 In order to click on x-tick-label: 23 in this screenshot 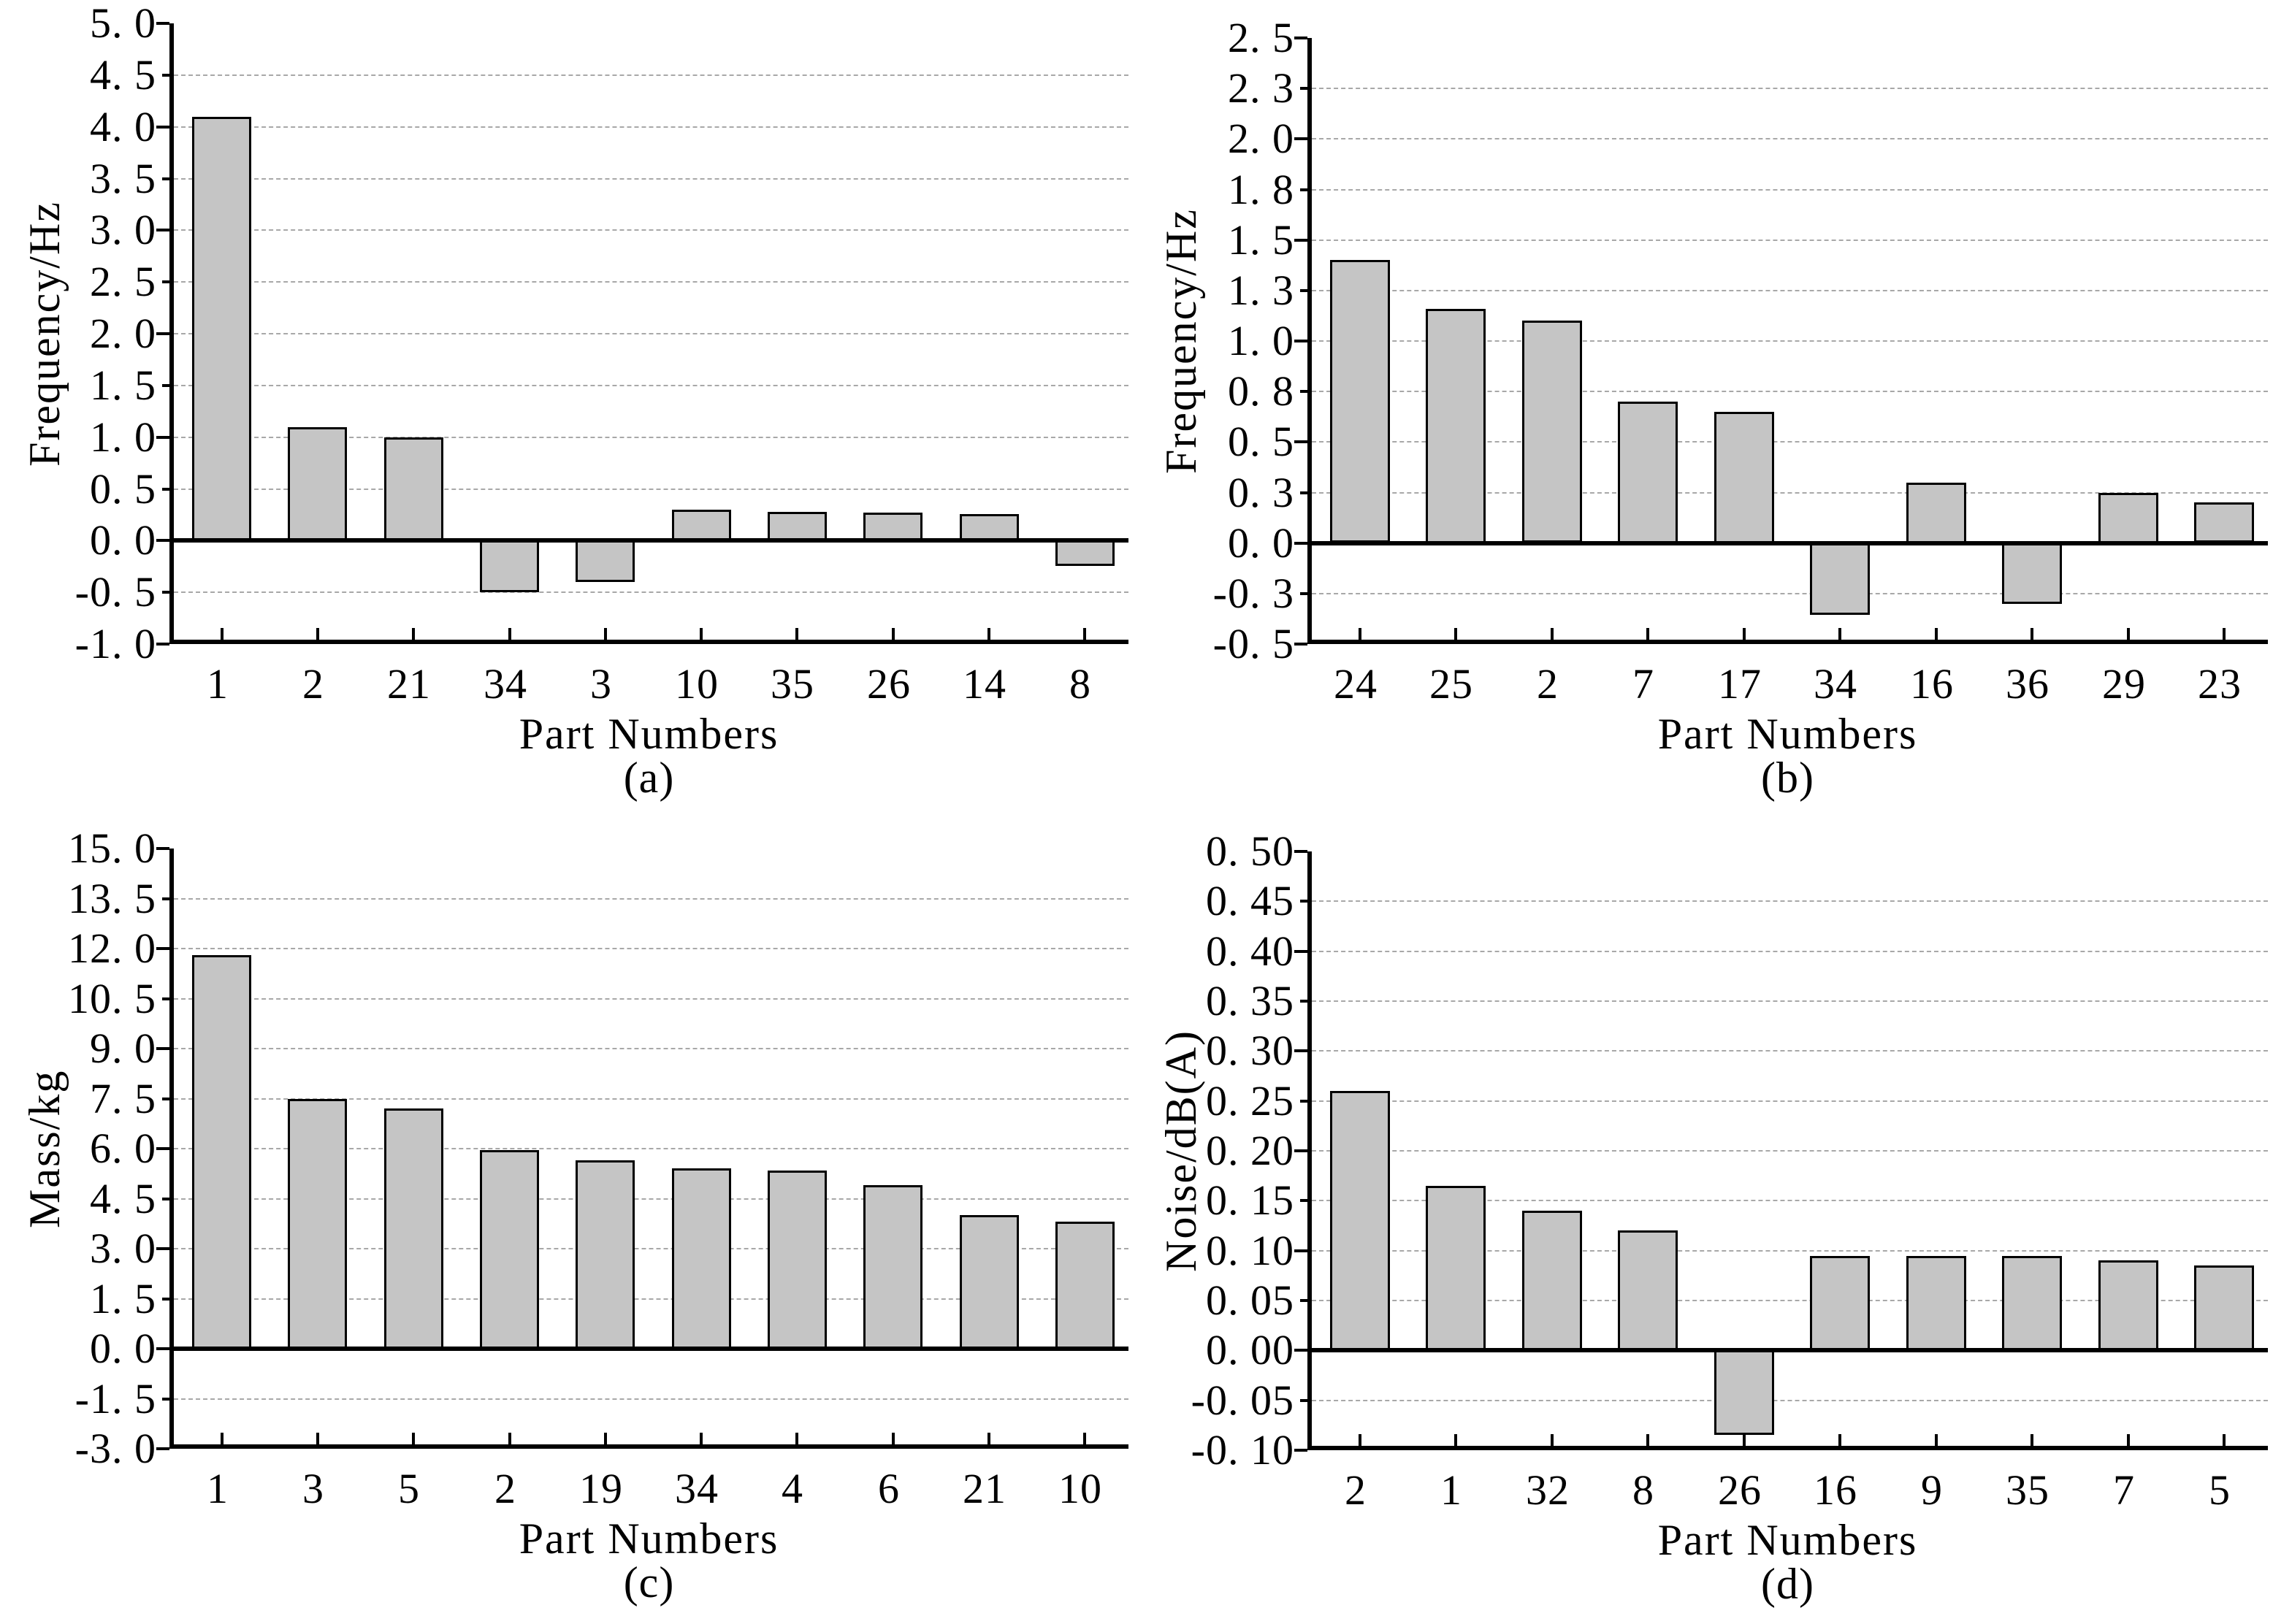, I will do `click(2220, 684)`.